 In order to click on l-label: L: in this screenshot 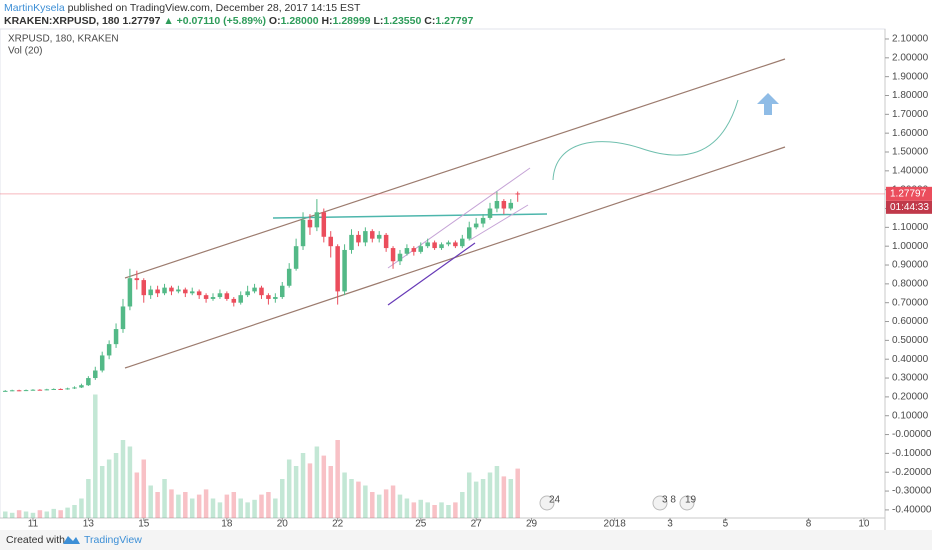, I will do `click(378, 21)`.